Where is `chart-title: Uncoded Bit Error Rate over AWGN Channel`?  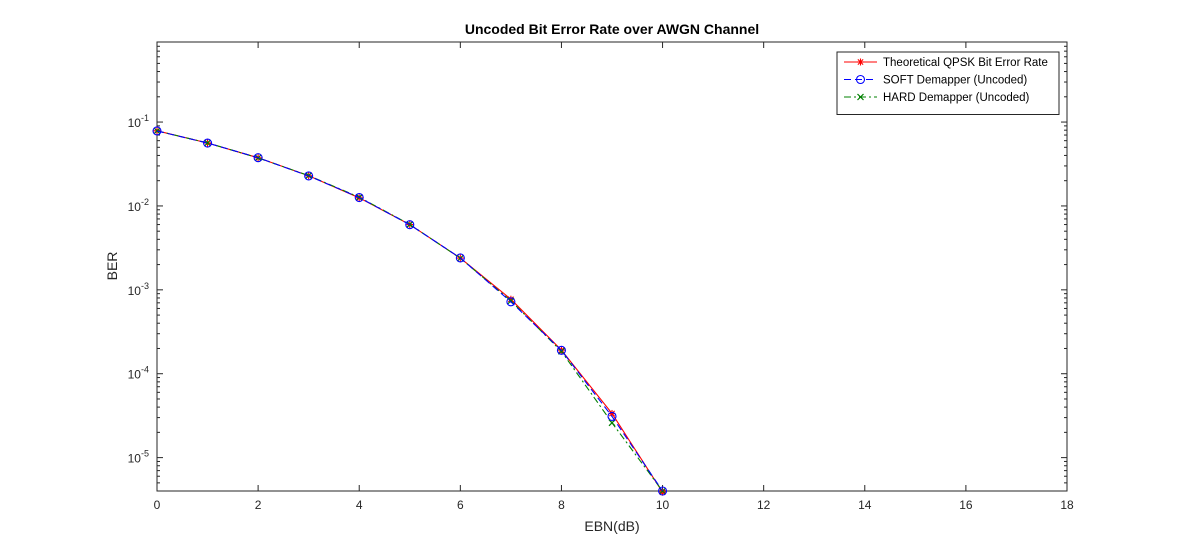 chart-title: Uncoded Bit Error Rate over AWGN Channel is located at coordinates (612, 29).